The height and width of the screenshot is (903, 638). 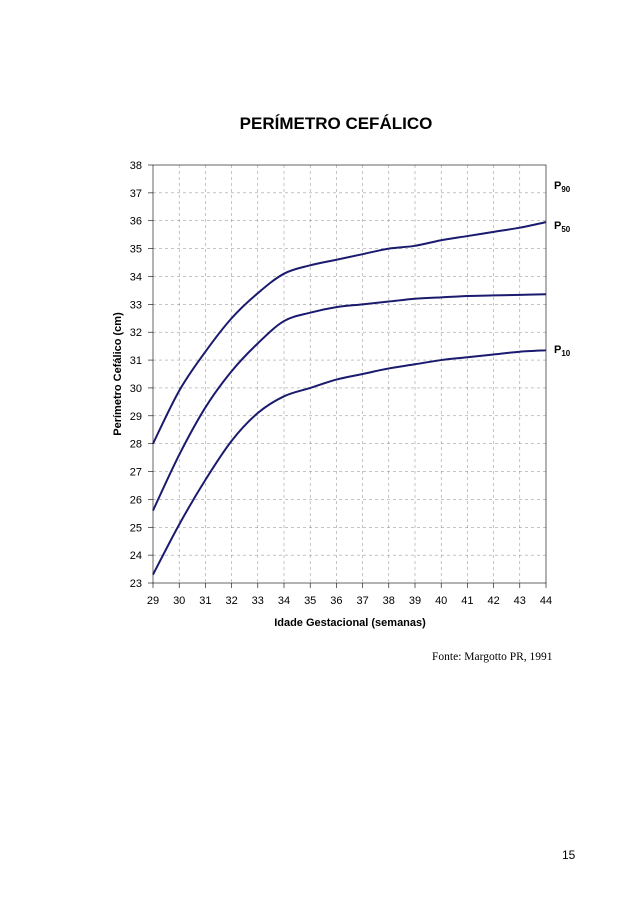 I want to click on x-tick-label: 34, so click(x=284, y=601).